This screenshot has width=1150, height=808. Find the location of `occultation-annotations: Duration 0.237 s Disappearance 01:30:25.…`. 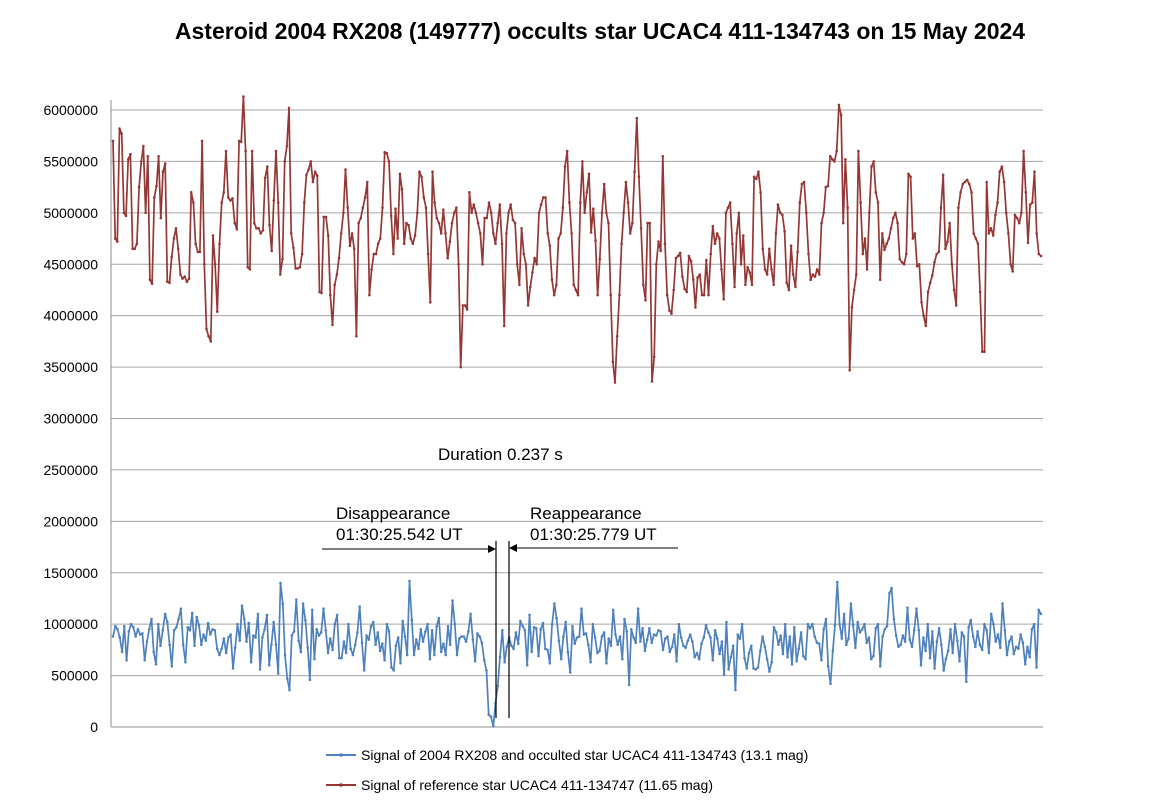

occultation-annotations: Duration 0.237 s Disappearance 01:30:25.… is located at coordinates (500, 581).